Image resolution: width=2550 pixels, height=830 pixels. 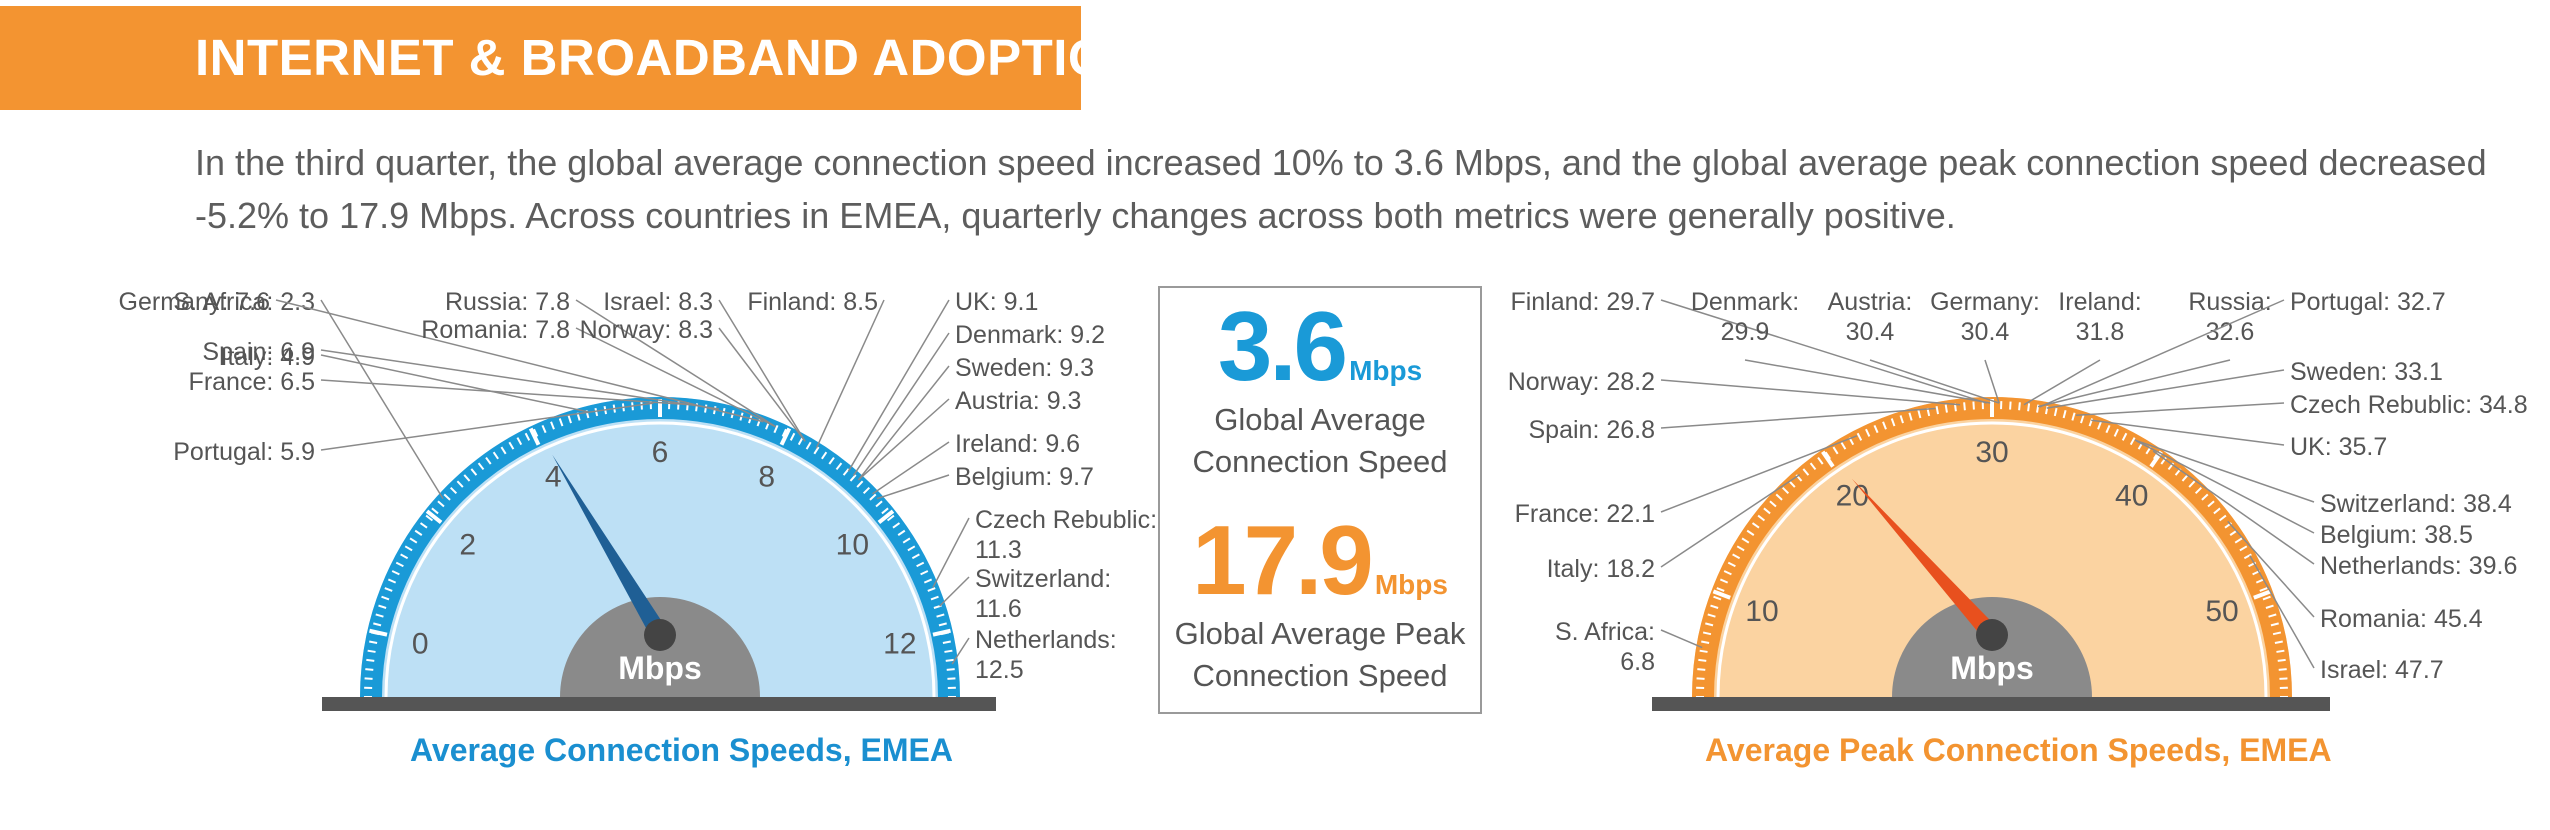 I want to click on peak-country-label-line: UK: 35.7, so click(x=2338, y=447).